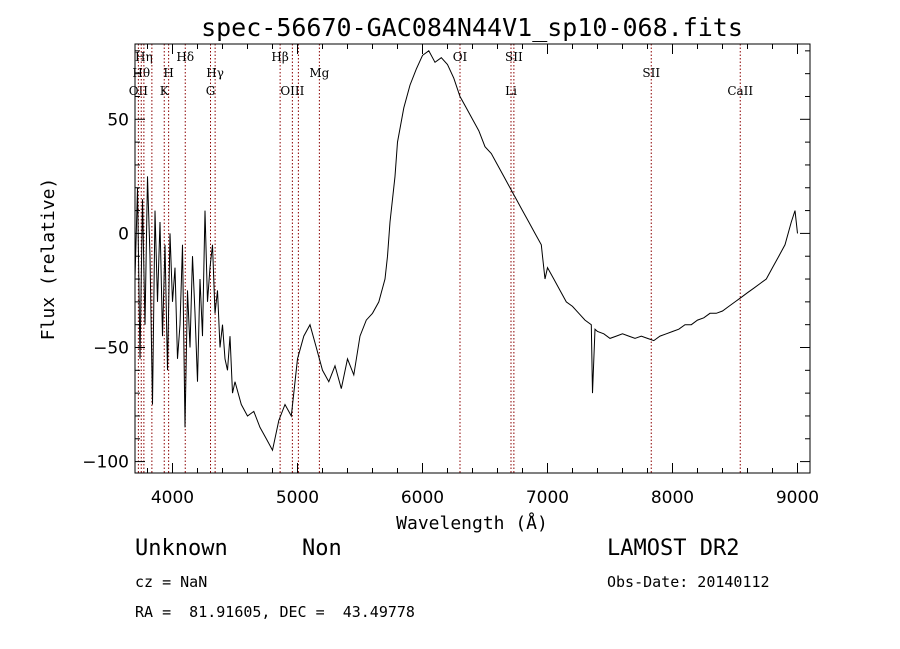 This screenshot has width=900, height=649. What do you see at coordinates (141, 73) in the screenshot?
I see `marker-label: Hθ` at bounding box center [141, 73].